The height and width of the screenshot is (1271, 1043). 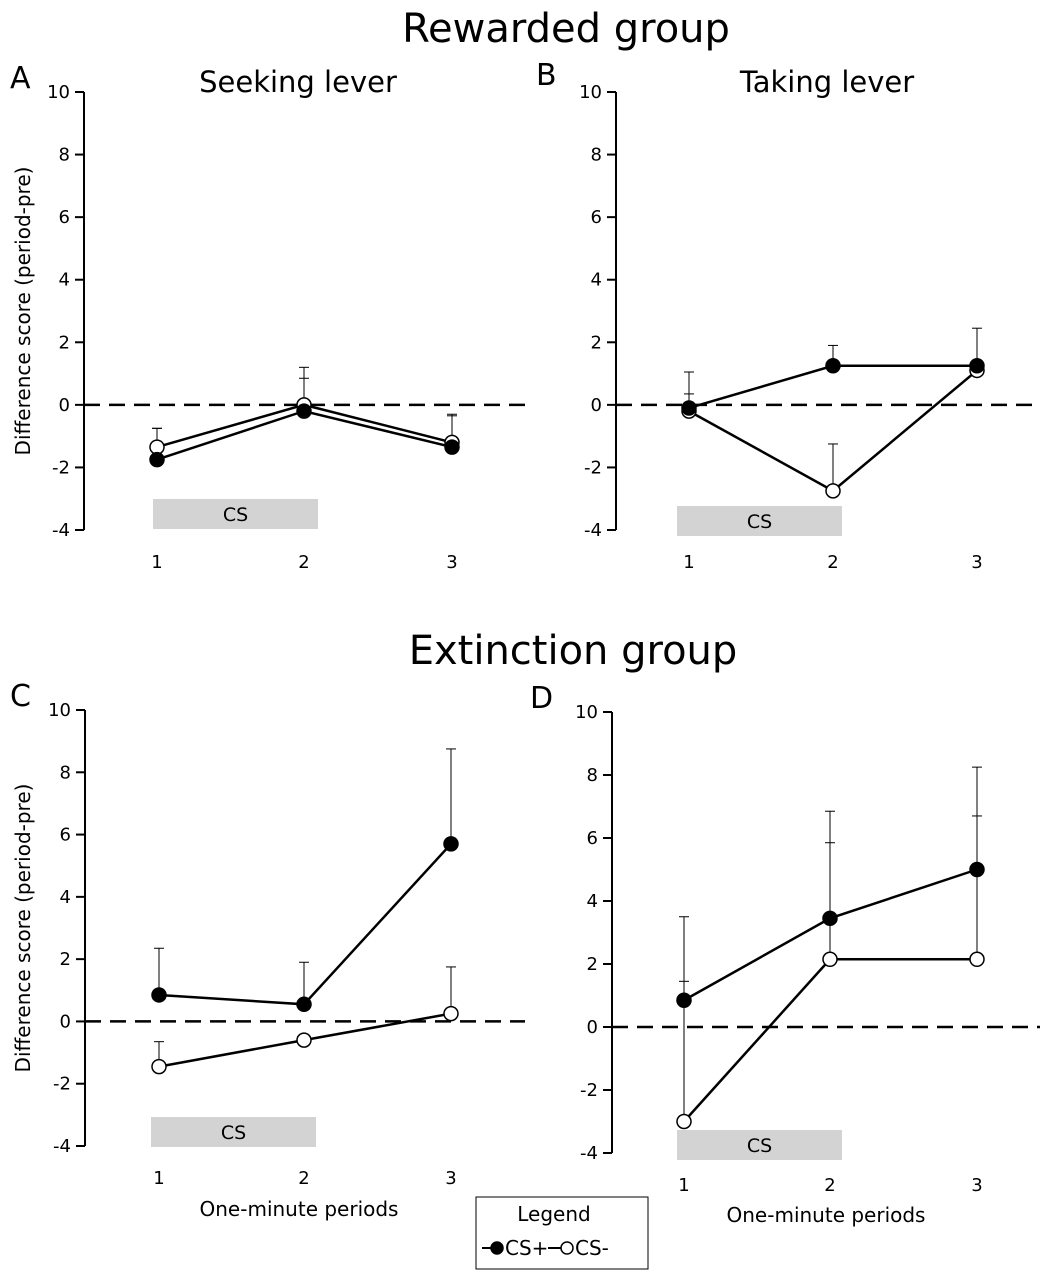 I want to click on panel-letter: C, so click(x=20, y=696).